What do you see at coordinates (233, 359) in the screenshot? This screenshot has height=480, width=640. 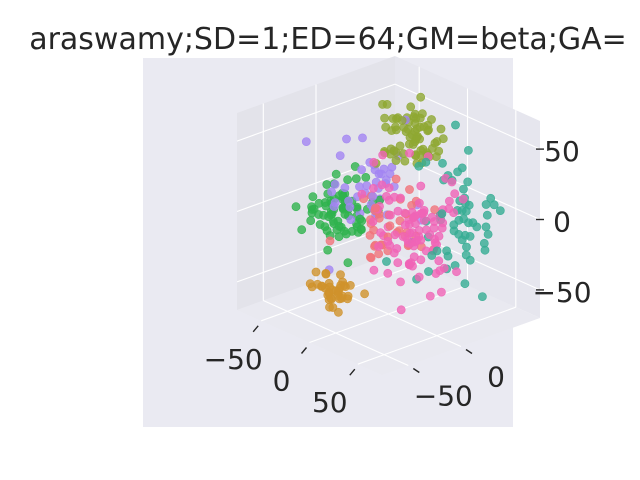 I see `x-tick-label: −50` at bounding box center [233, 359].